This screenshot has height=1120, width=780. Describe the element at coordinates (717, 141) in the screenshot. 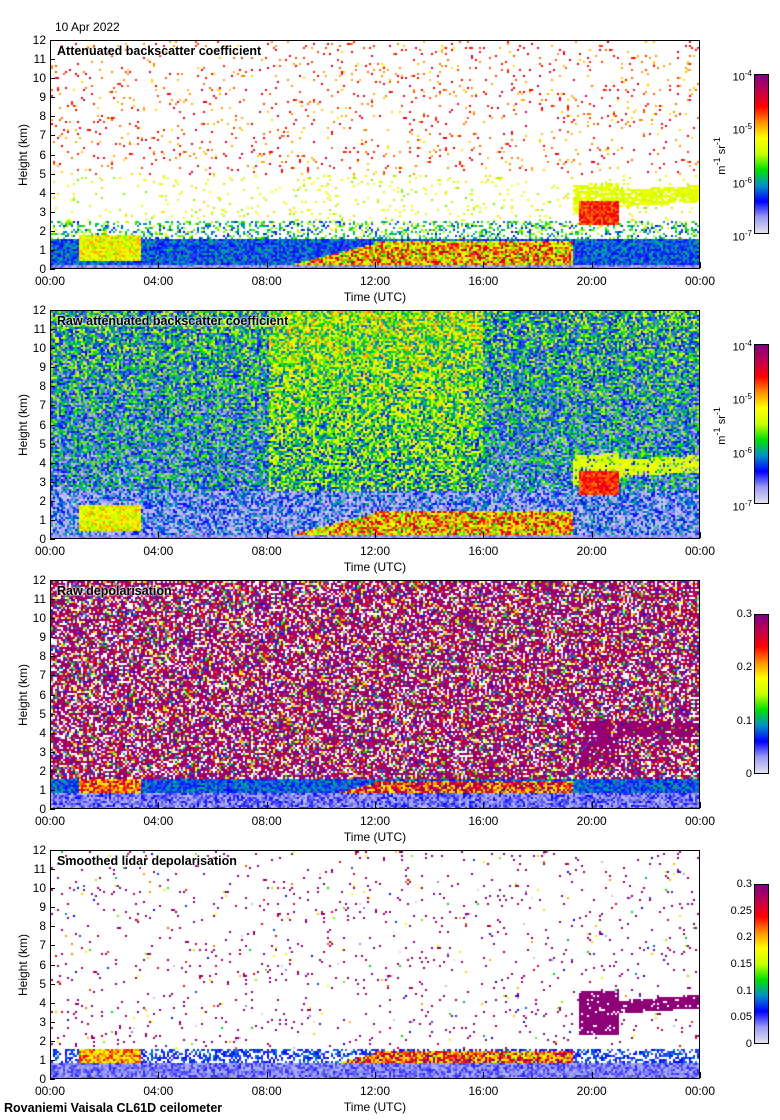

I see `exponent: -1` at that location.